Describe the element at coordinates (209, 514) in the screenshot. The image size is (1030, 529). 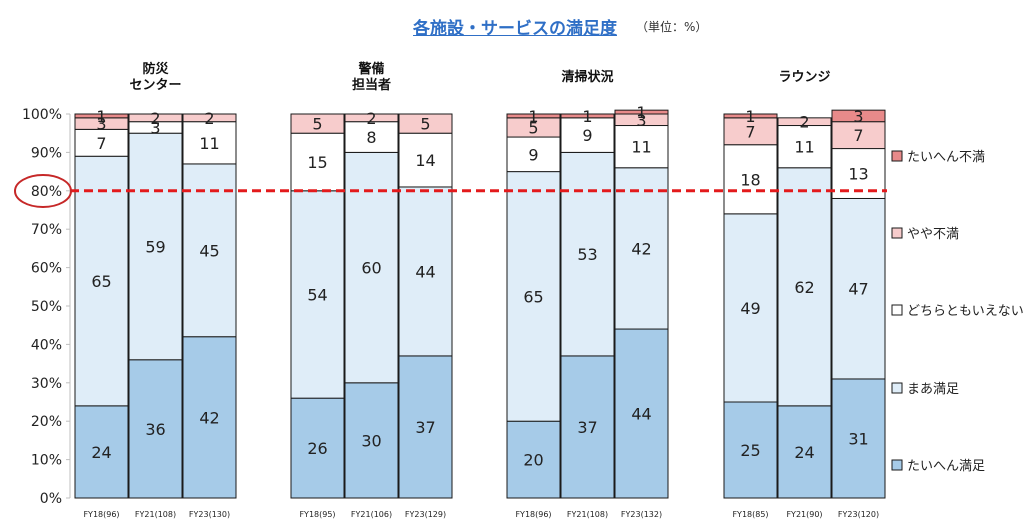
I see `x-tick-label: FY23(130)` at that location.